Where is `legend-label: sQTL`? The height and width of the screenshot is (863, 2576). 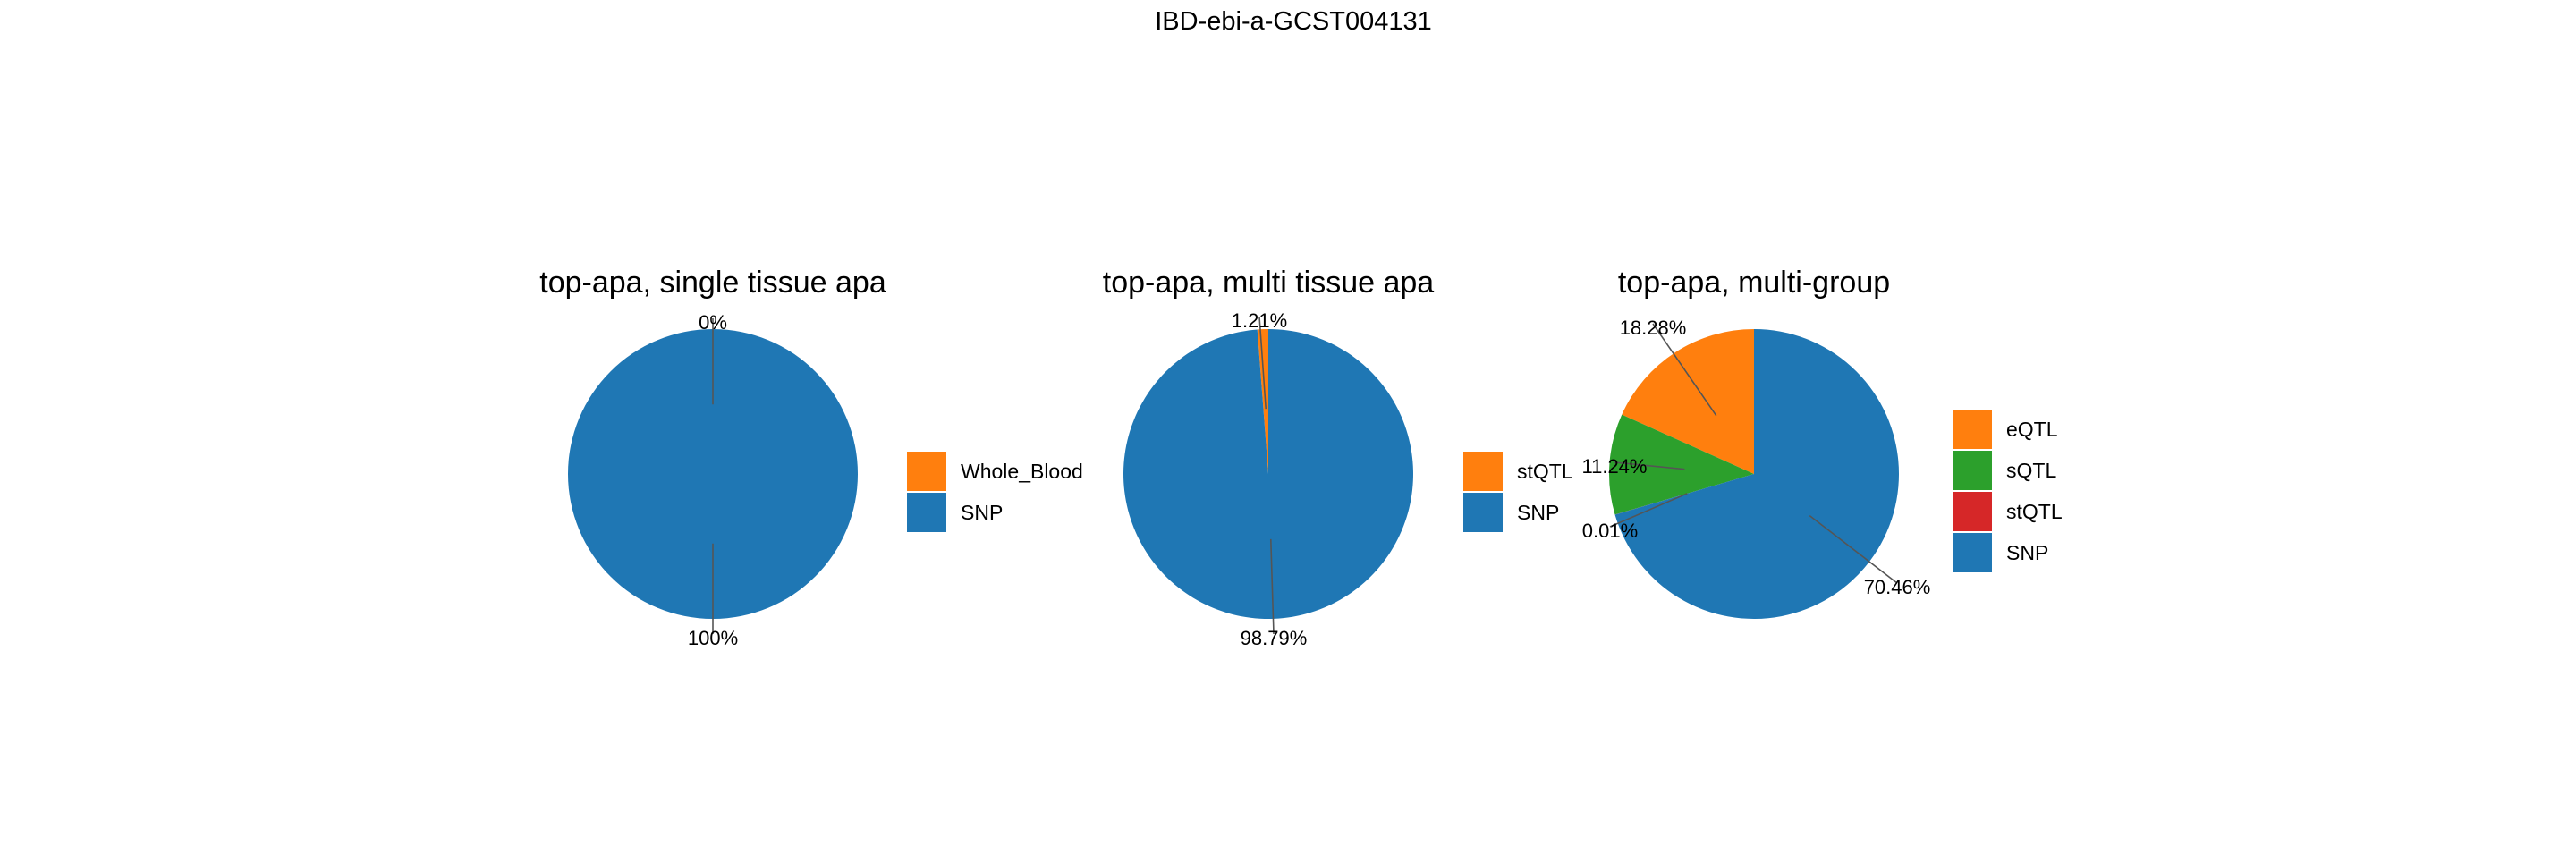
legend-label: sQTL is located at coordinates (2031, 470).